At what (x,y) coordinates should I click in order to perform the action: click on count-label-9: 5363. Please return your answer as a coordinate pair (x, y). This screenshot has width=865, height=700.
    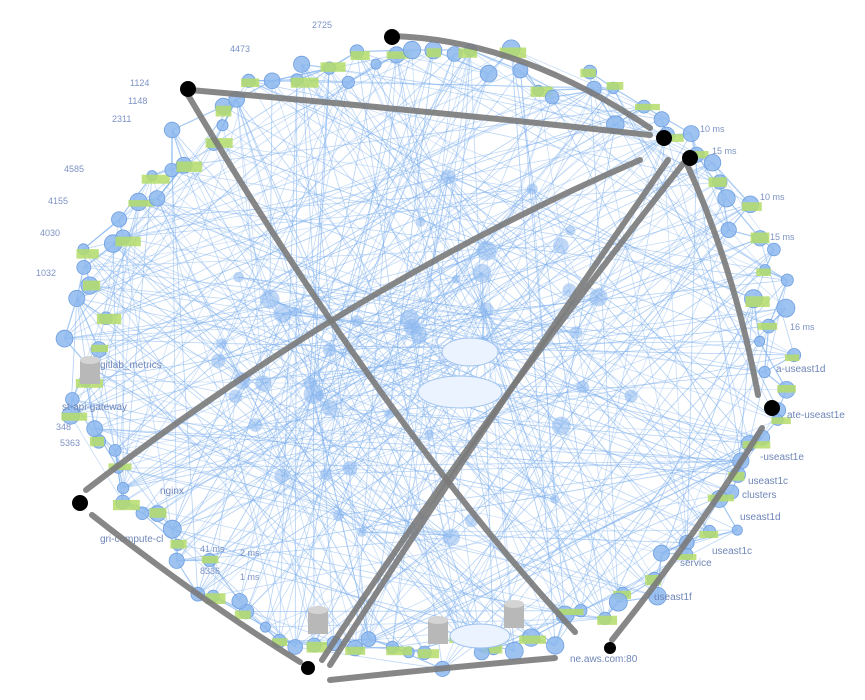
    Looking at the image, I should click on (70, 443).